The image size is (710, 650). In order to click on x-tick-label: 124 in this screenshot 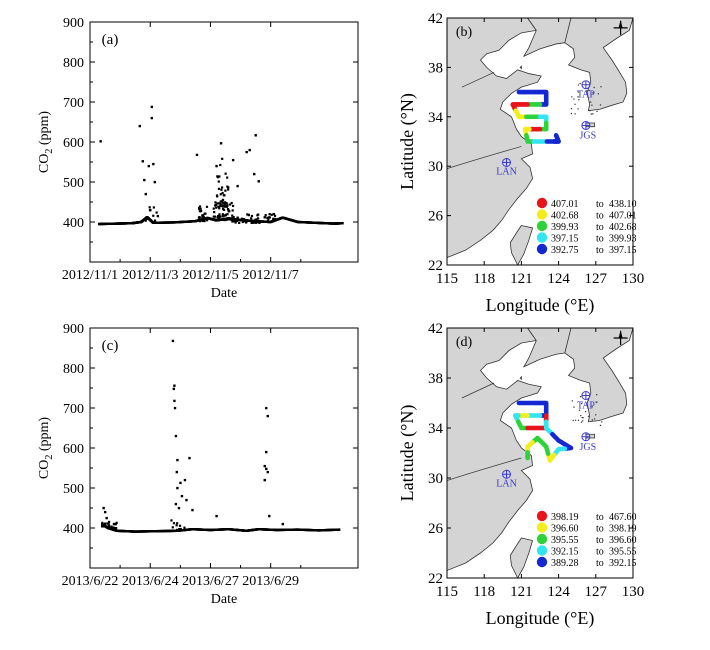, I will do `click(558, 279)`.